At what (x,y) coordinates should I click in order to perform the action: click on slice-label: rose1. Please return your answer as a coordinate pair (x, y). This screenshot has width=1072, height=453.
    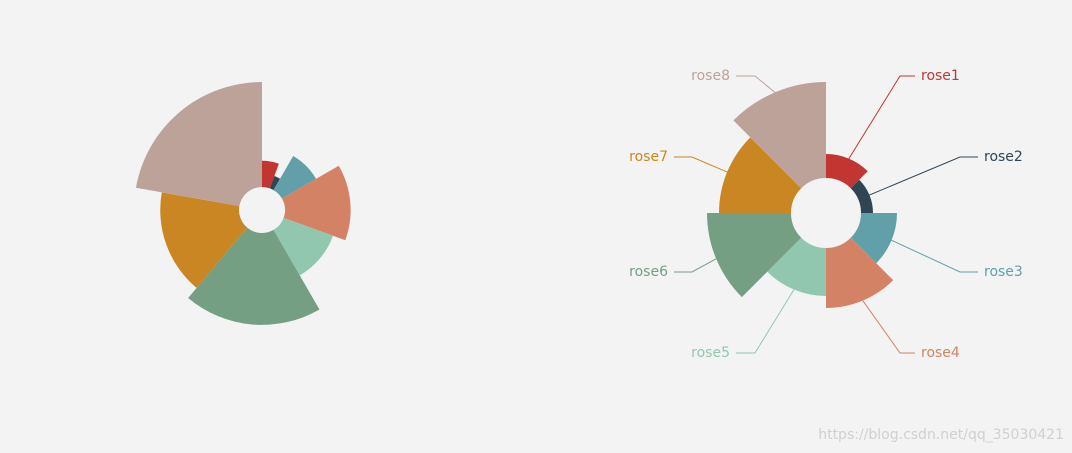
    Looking at the image, I should click on (940, 76).